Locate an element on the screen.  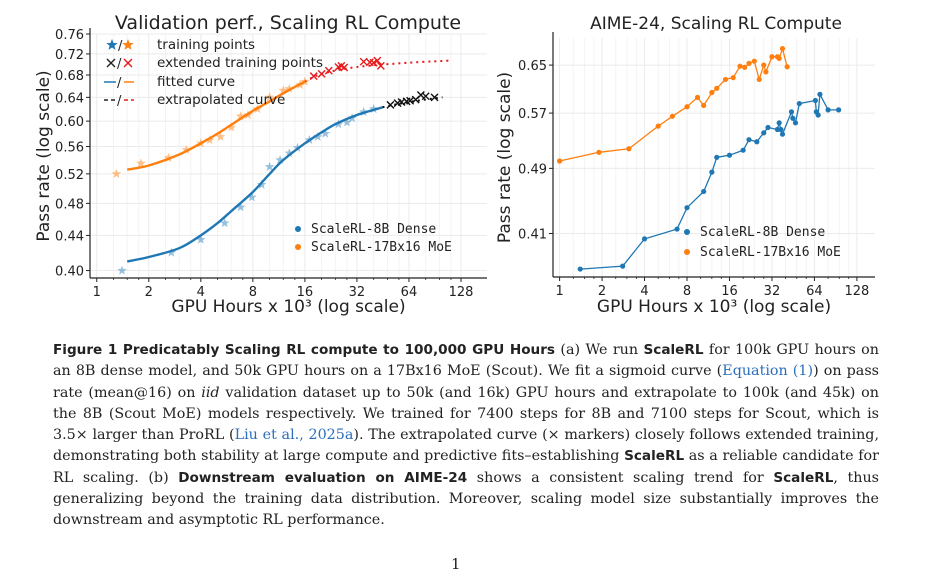
legend-series-label: ScaleRL-17Bx16 MoE is located at coordinates (381, 247).